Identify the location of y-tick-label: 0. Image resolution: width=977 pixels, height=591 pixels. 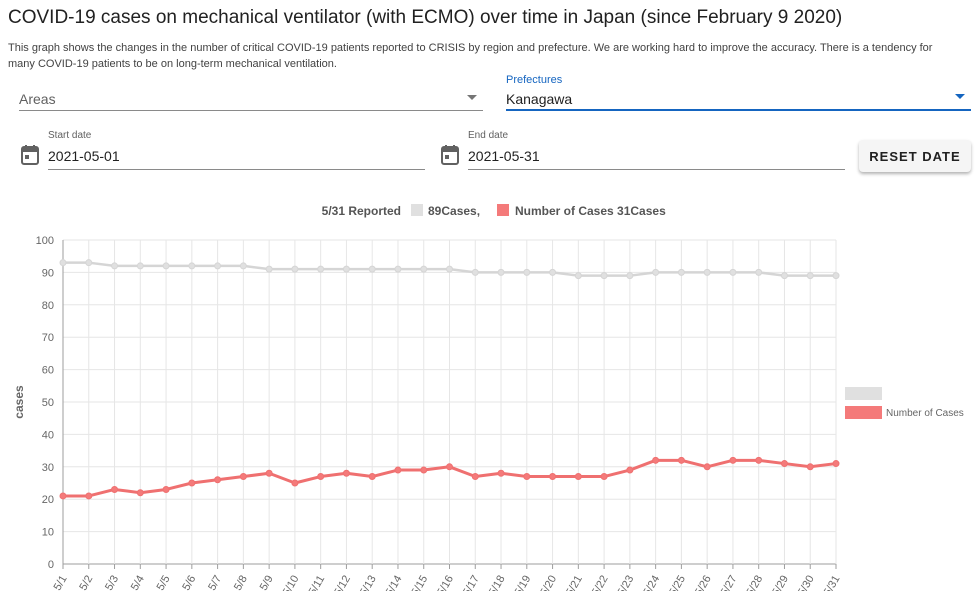
(51, 565).